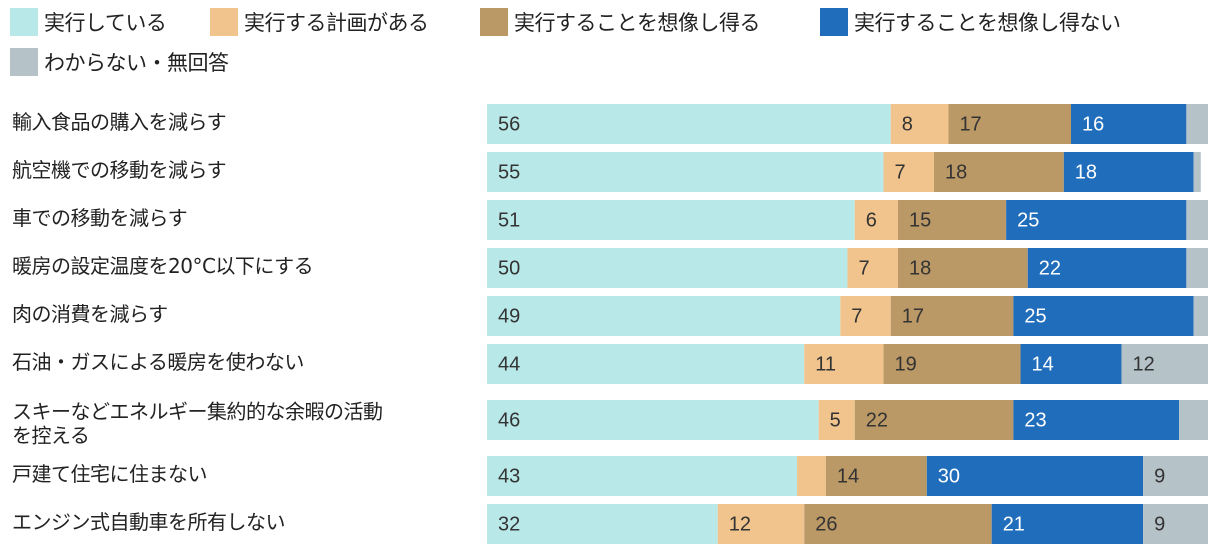 The width and height of the screenshot is (1220, 556). I want to click on data-label: 21, so click(1014, 524).